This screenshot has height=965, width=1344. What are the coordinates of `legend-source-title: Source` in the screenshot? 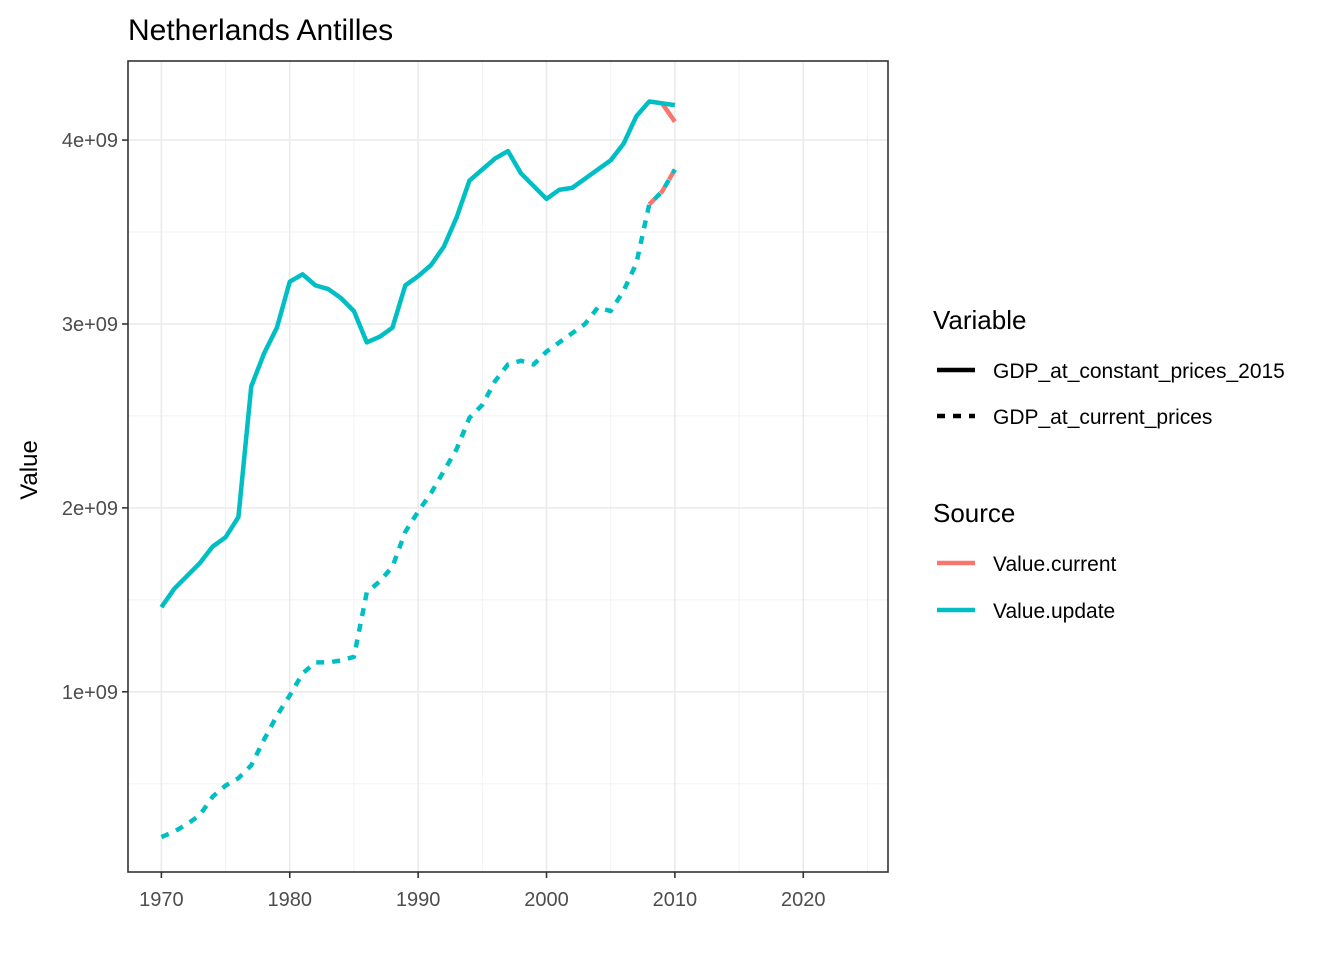 It's located at (974, 513).